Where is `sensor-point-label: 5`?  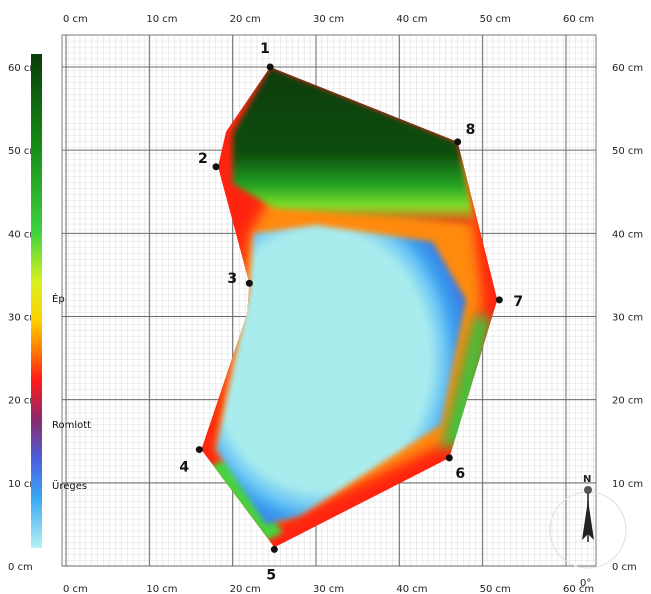
sensor-point-label: 5 is located at coordinates (271, 575).